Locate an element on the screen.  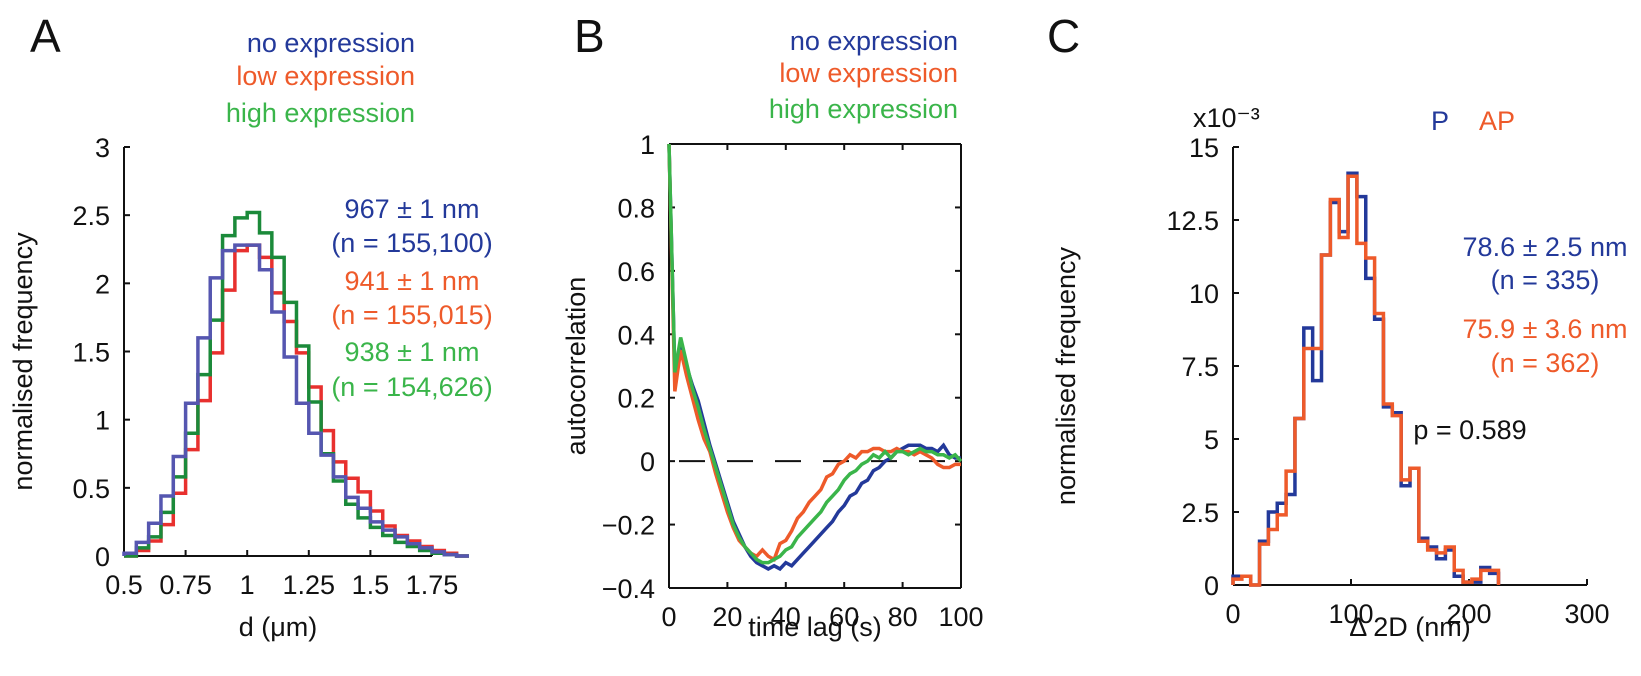
y-tick-label: 0.5 is located at coordinates (91, 489).